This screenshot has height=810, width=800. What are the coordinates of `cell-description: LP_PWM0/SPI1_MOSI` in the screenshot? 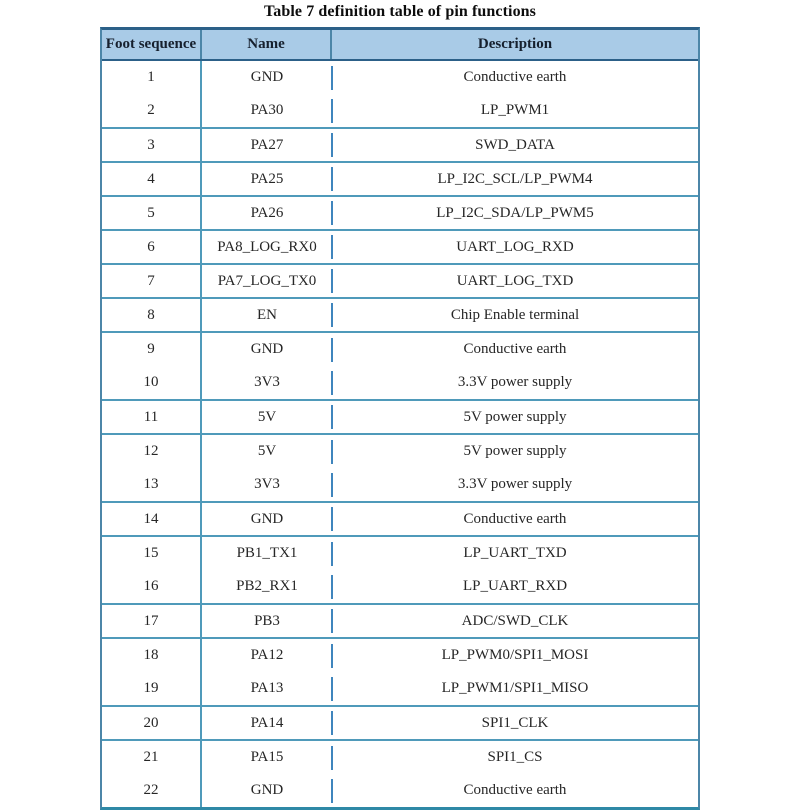 It's located at (515, 655).